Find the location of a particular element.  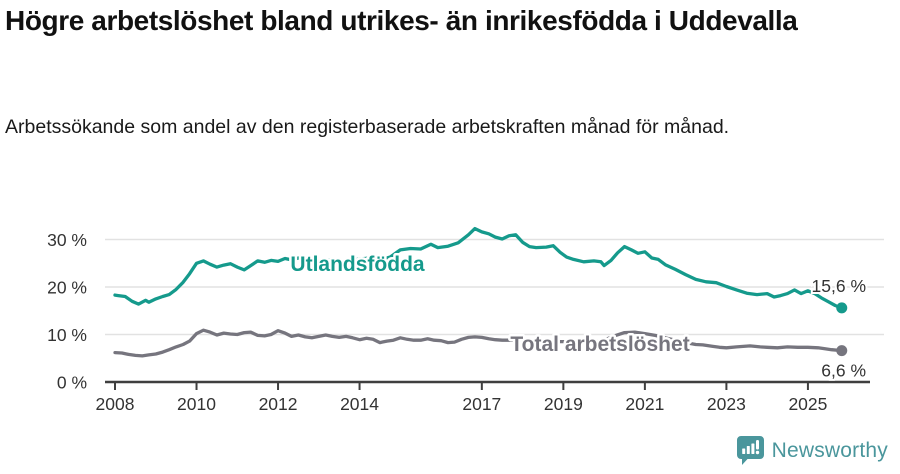

y-tick-label: 10 % is located at coordinates (67, 335).